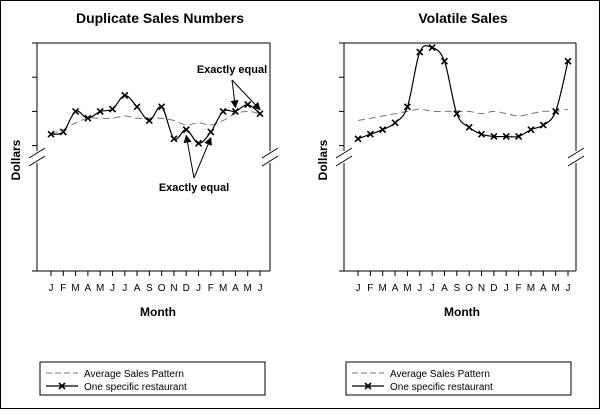 This screenshot has width=600, height=414. I want to click on legend-2-box, so click(458, 378).